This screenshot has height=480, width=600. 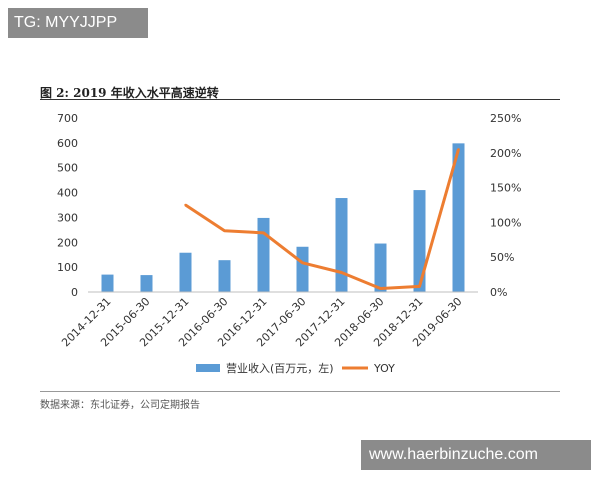 I want to click on left-axis-ticks: 0 100 200 300 400 500 600 700, so click(x=67, y=205).